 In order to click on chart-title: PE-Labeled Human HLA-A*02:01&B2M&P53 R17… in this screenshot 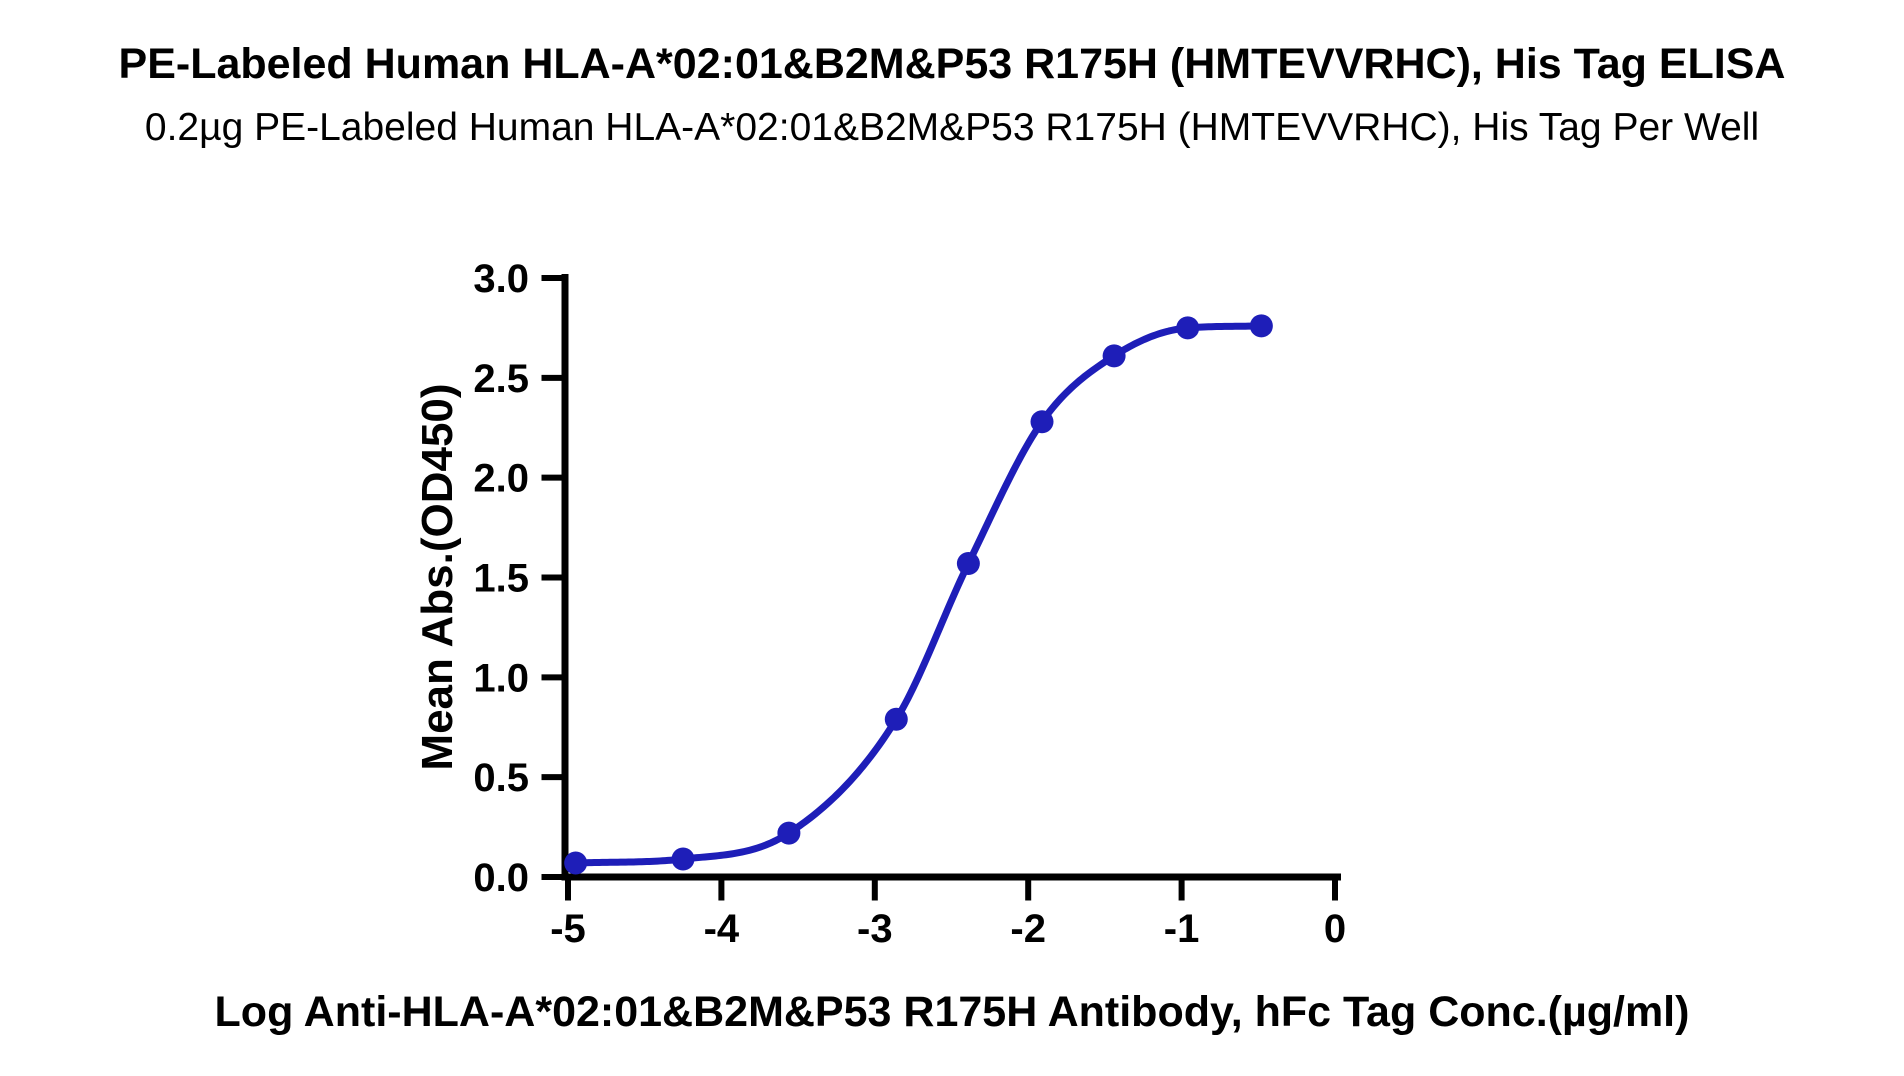, I will do `click(952, 64)`.